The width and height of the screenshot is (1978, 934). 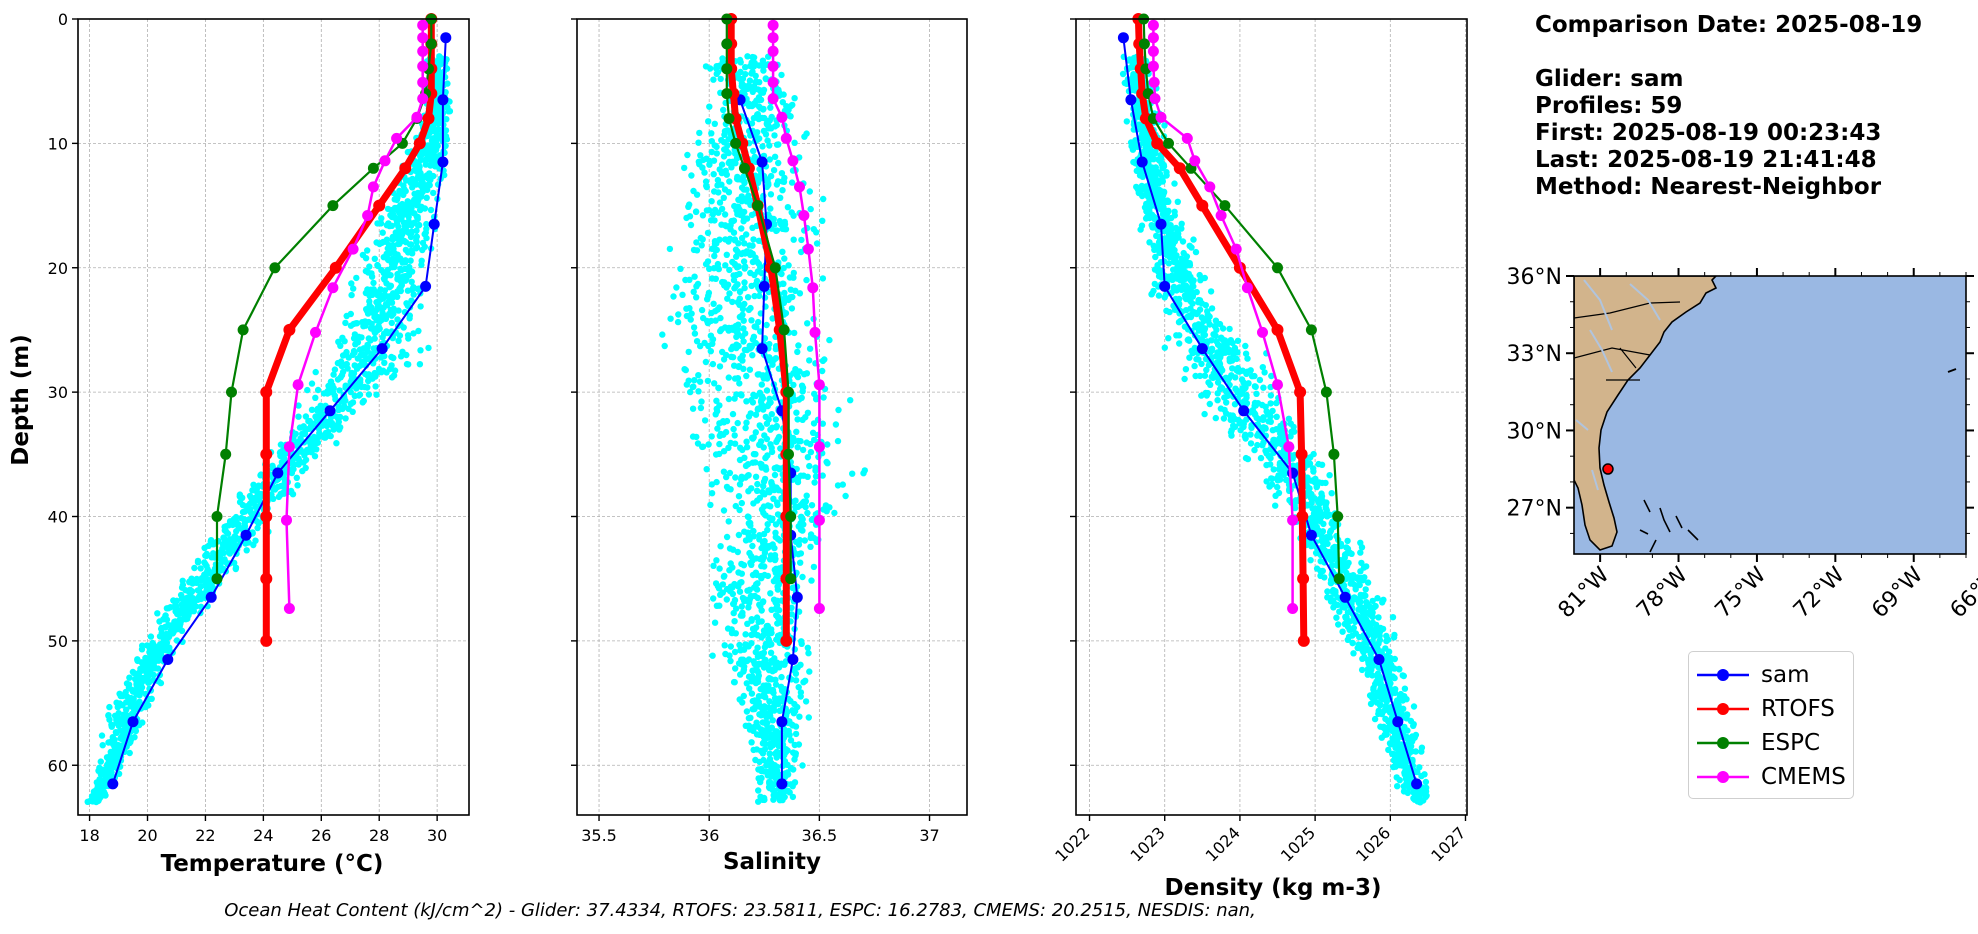 I want to click on x-tick-label: 24, so click(x=263, y=835).